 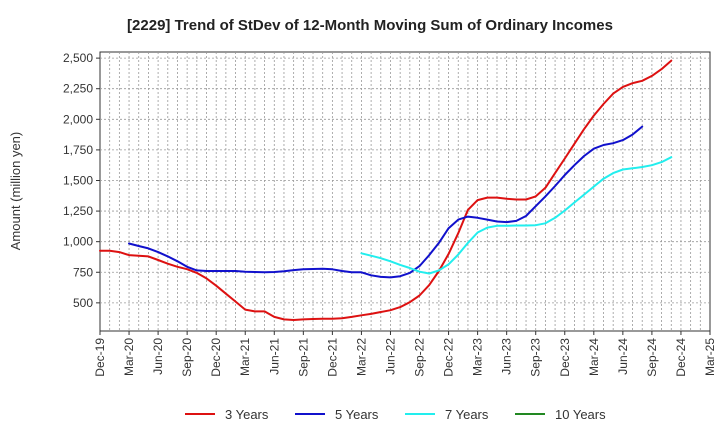 What do you see at coordinates (187, 357) in the screenshot?
I see `x-tick-label: Sep-20` at bounding box center [187, 357].